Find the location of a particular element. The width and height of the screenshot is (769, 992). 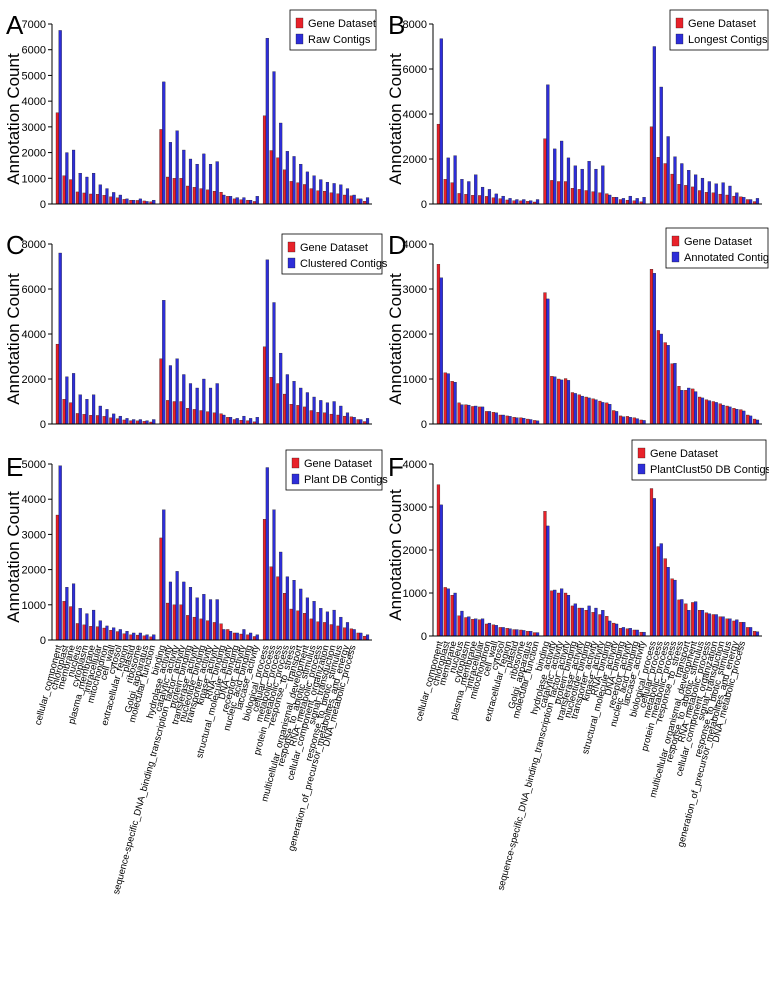

legend: Gene Dataset PlantClust50 DB Contigs is located at coordinates (700, 460).